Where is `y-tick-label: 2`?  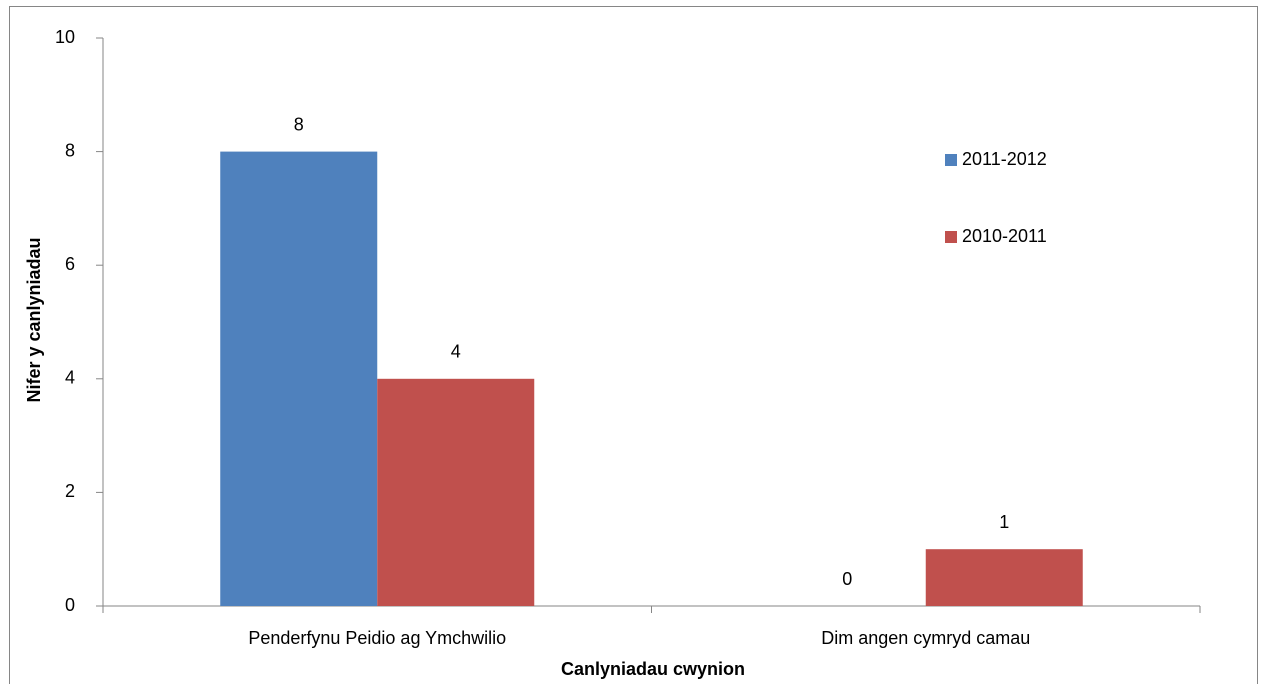 y-tick-label: 2 is located at coordinates (70, 491).